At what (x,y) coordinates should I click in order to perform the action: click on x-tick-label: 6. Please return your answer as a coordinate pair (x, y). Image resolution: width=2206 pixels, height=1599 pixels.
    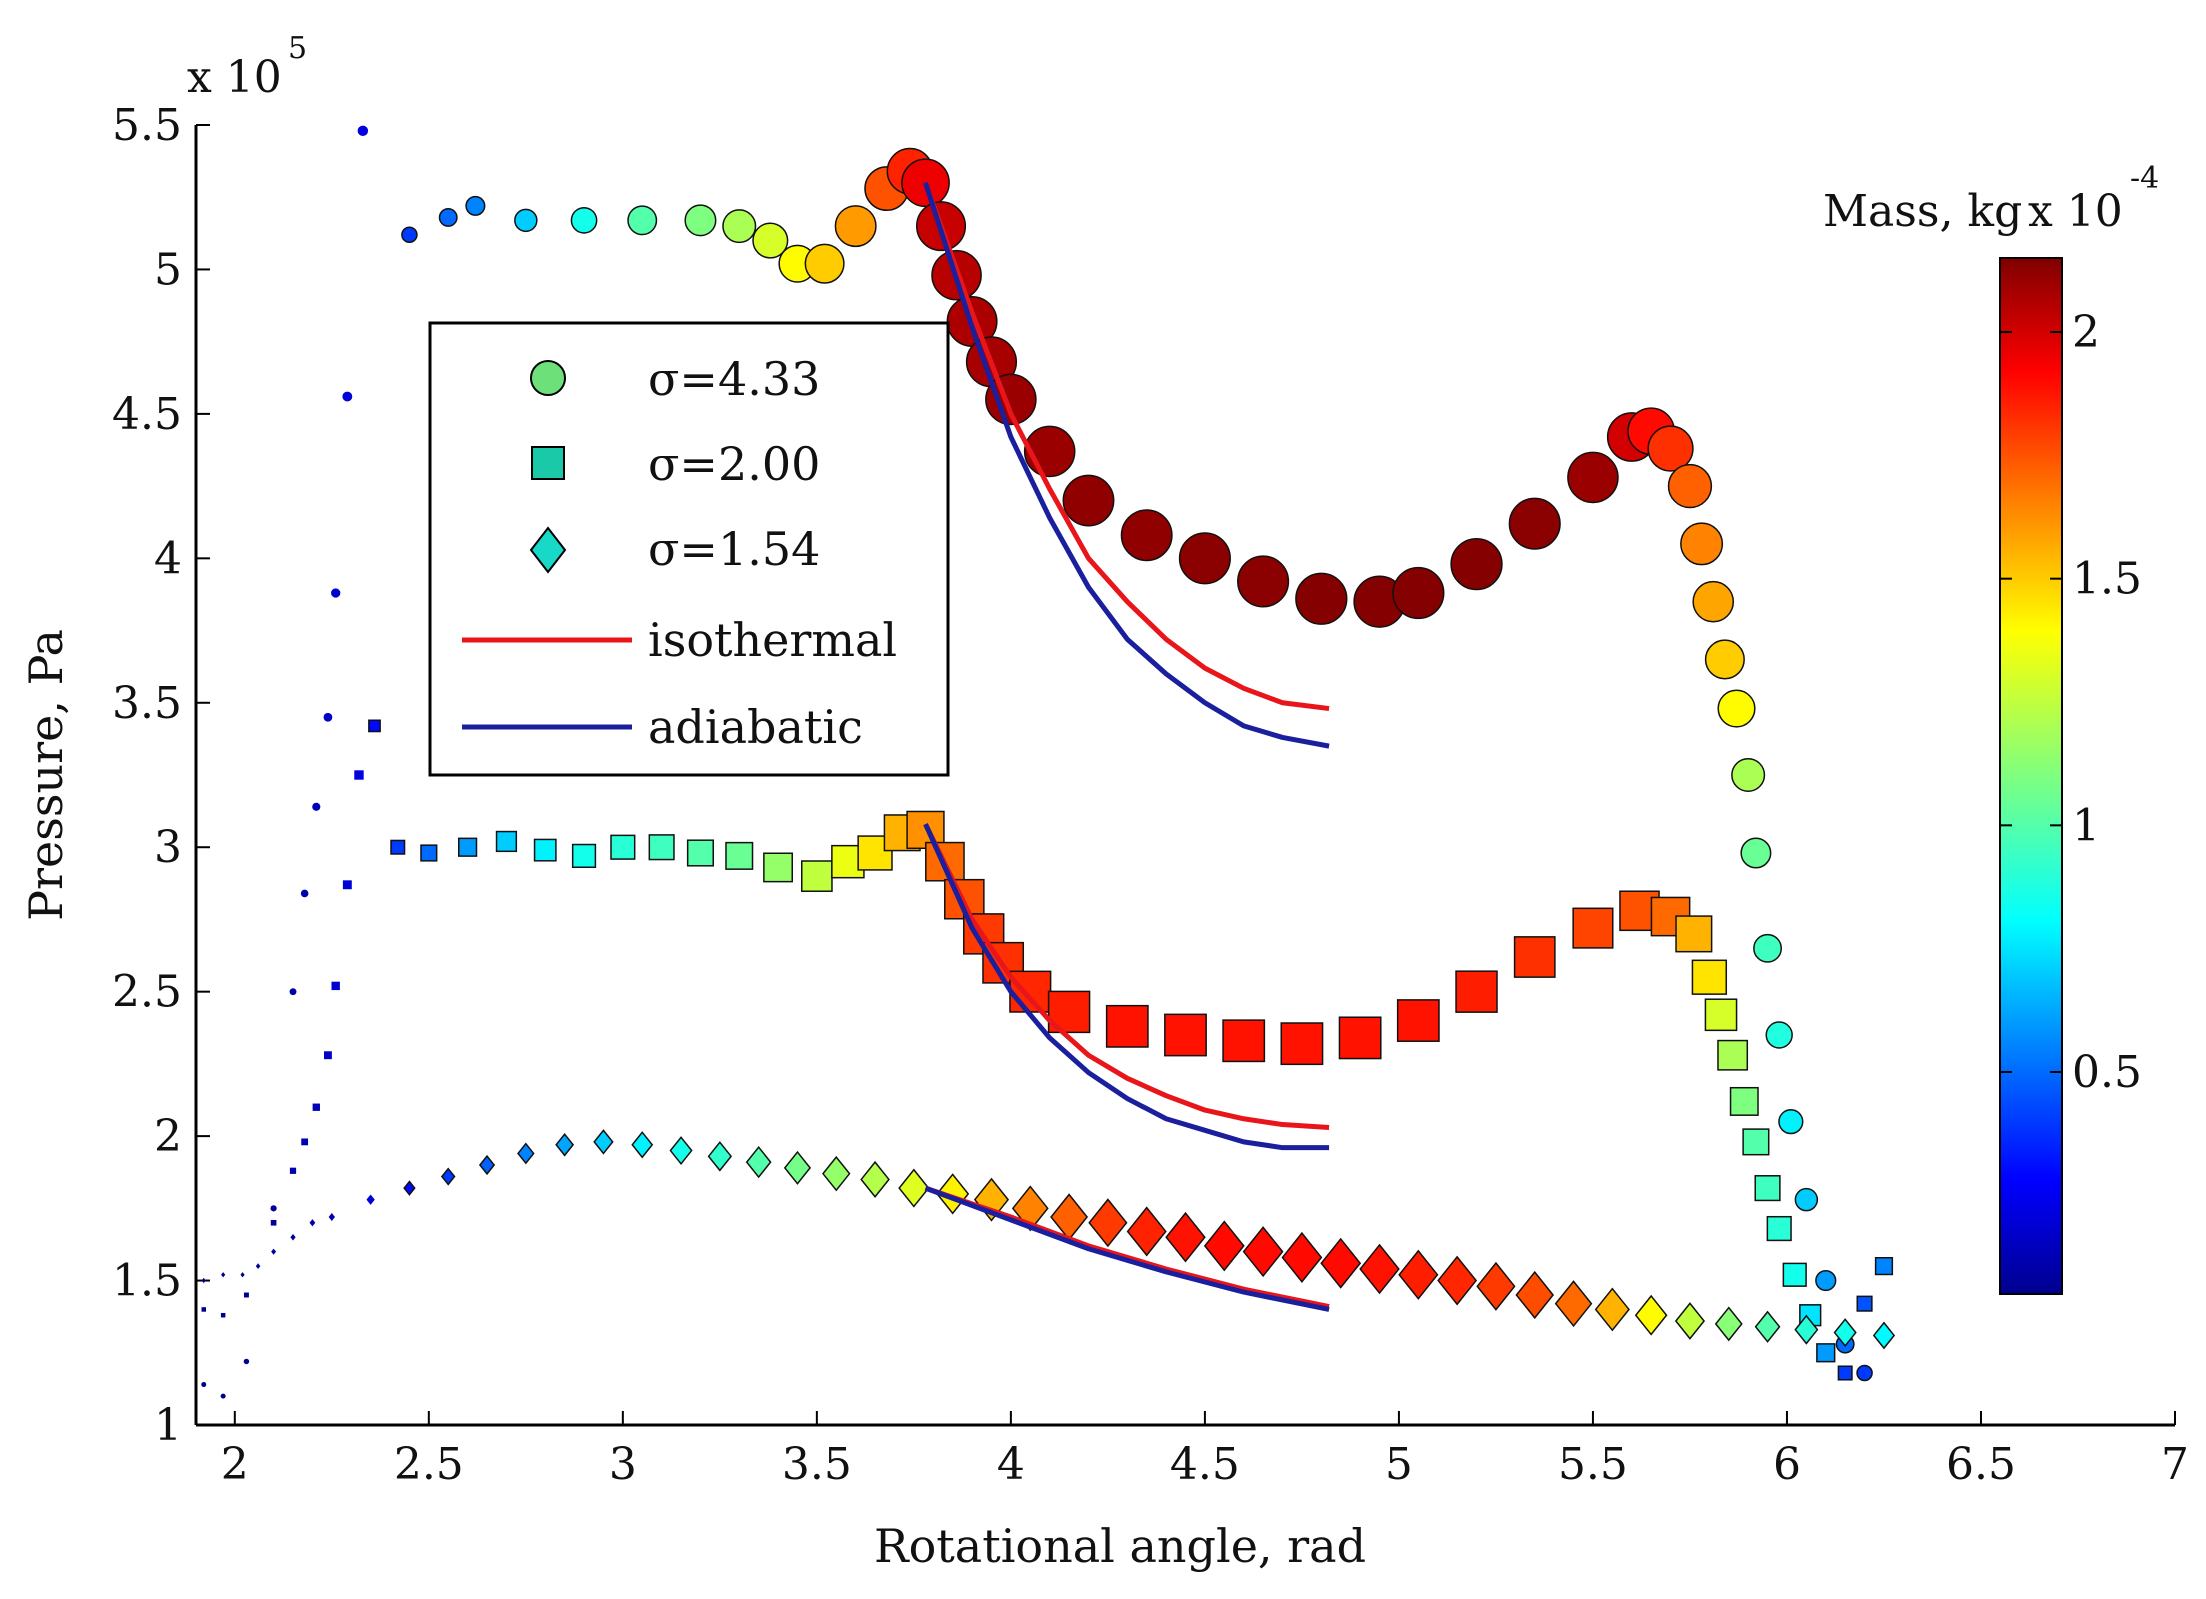
    Looking at the image, I should click on (1787, 1464).